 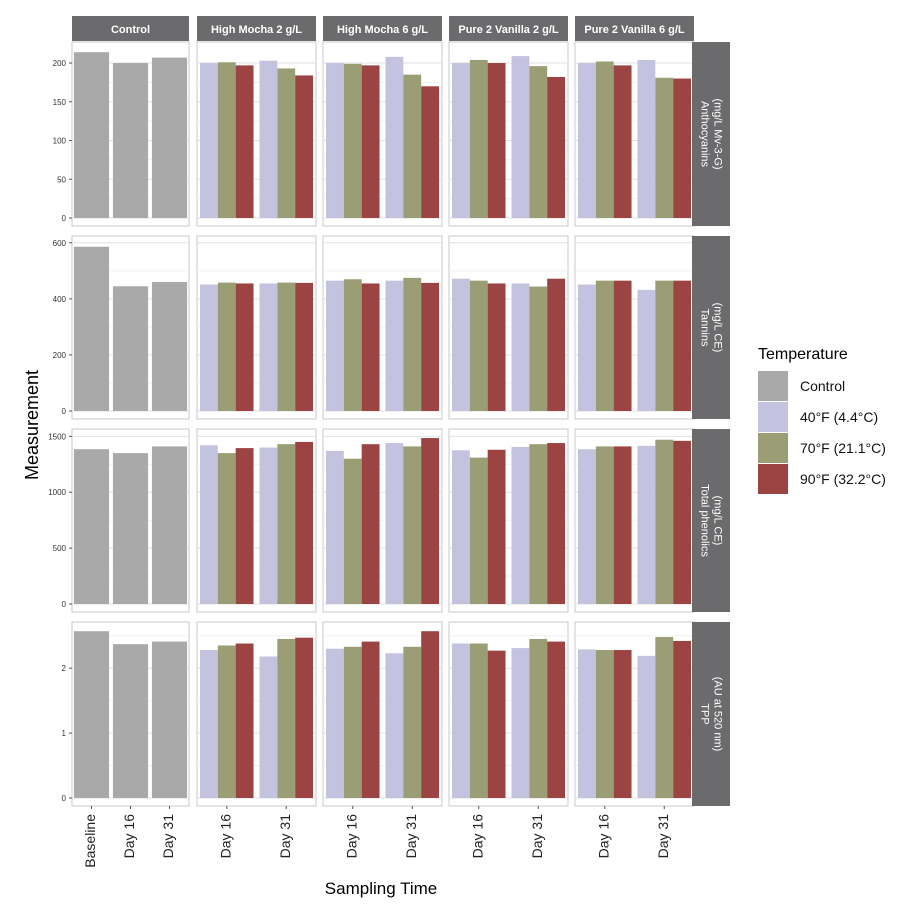 I want to click on row-strip-label: Tannins, so click(x=705, y=328).